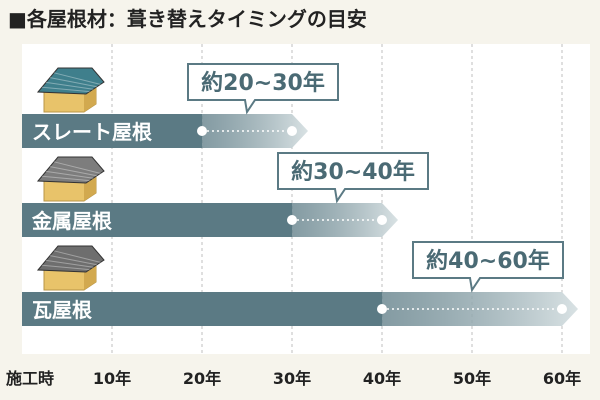 The height and width of the screenshot is (400, 600). What do you see at coordinates (30, 378) in the screenshot?
I see `x-axis-label: 施工時` at bounding box center [30, 378].